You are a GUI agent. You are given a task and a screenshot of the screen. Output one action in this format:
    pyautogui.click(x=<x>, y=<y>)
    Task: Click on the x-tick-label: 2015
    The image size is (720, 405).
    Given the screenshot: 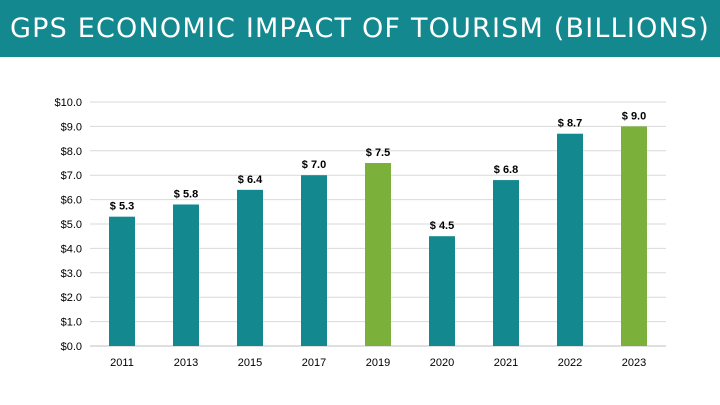 What is the action you would take?
    pyautogui.click(x=250, y=363)
    